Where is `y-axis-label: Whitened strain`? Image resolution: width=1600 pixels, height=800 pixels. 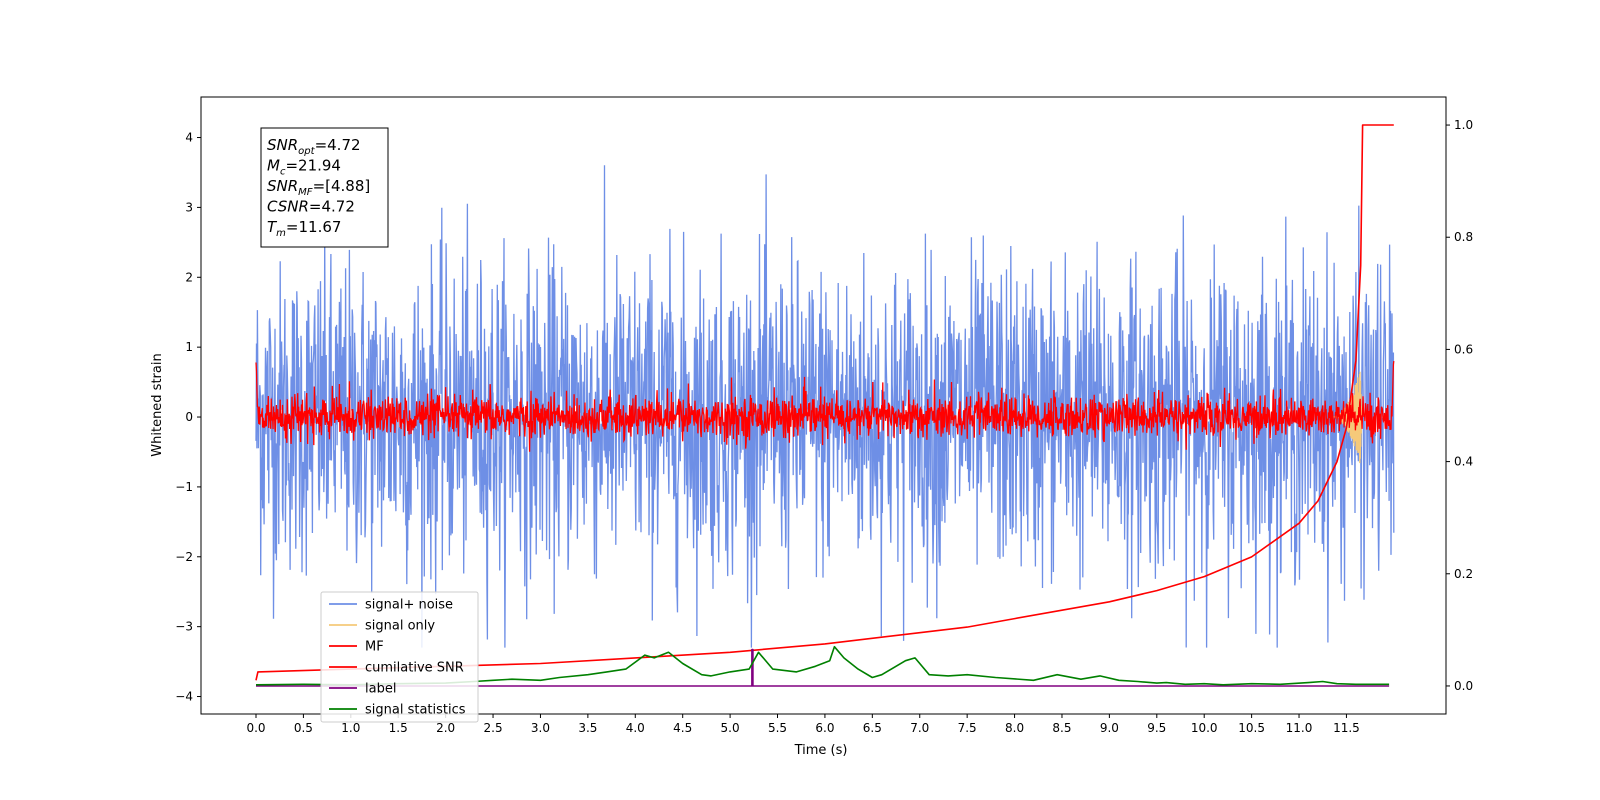
y-axis-label: Whitened strain is located at coordinates (157, 404).